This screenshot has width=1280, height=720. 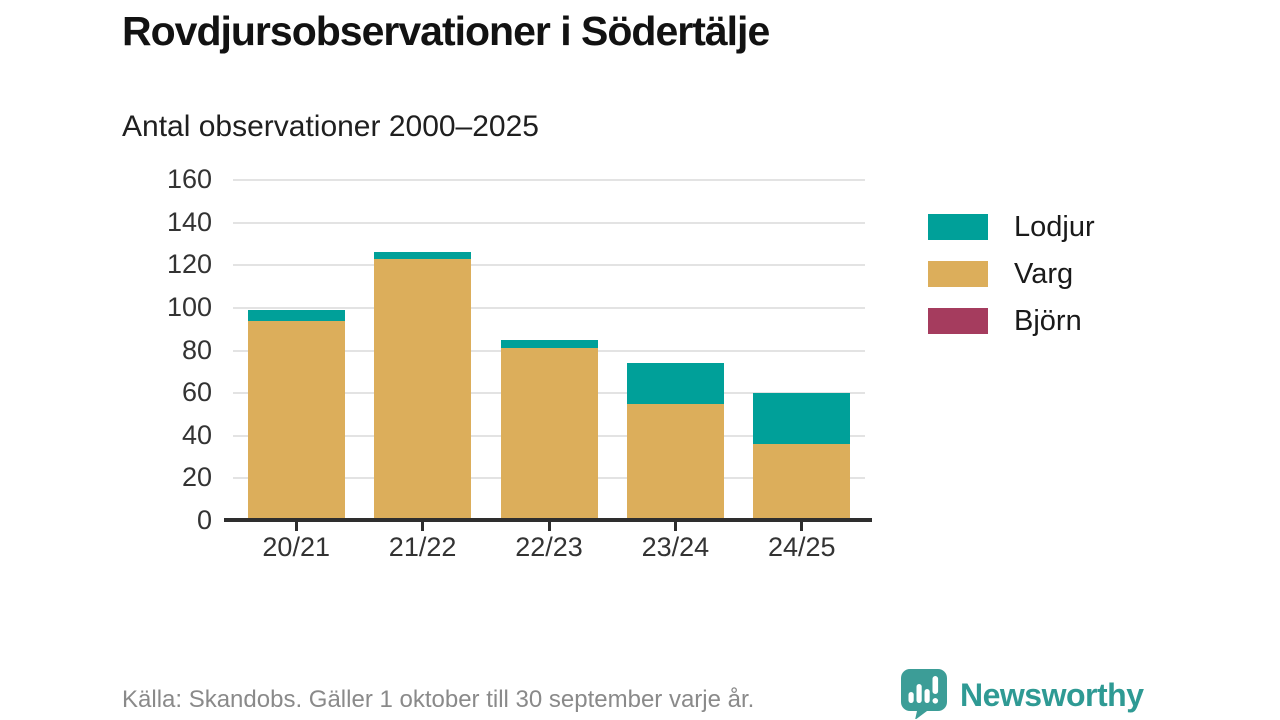 I want to click on brand-lockup: Newsworthy, so click(x=1020, y=693).